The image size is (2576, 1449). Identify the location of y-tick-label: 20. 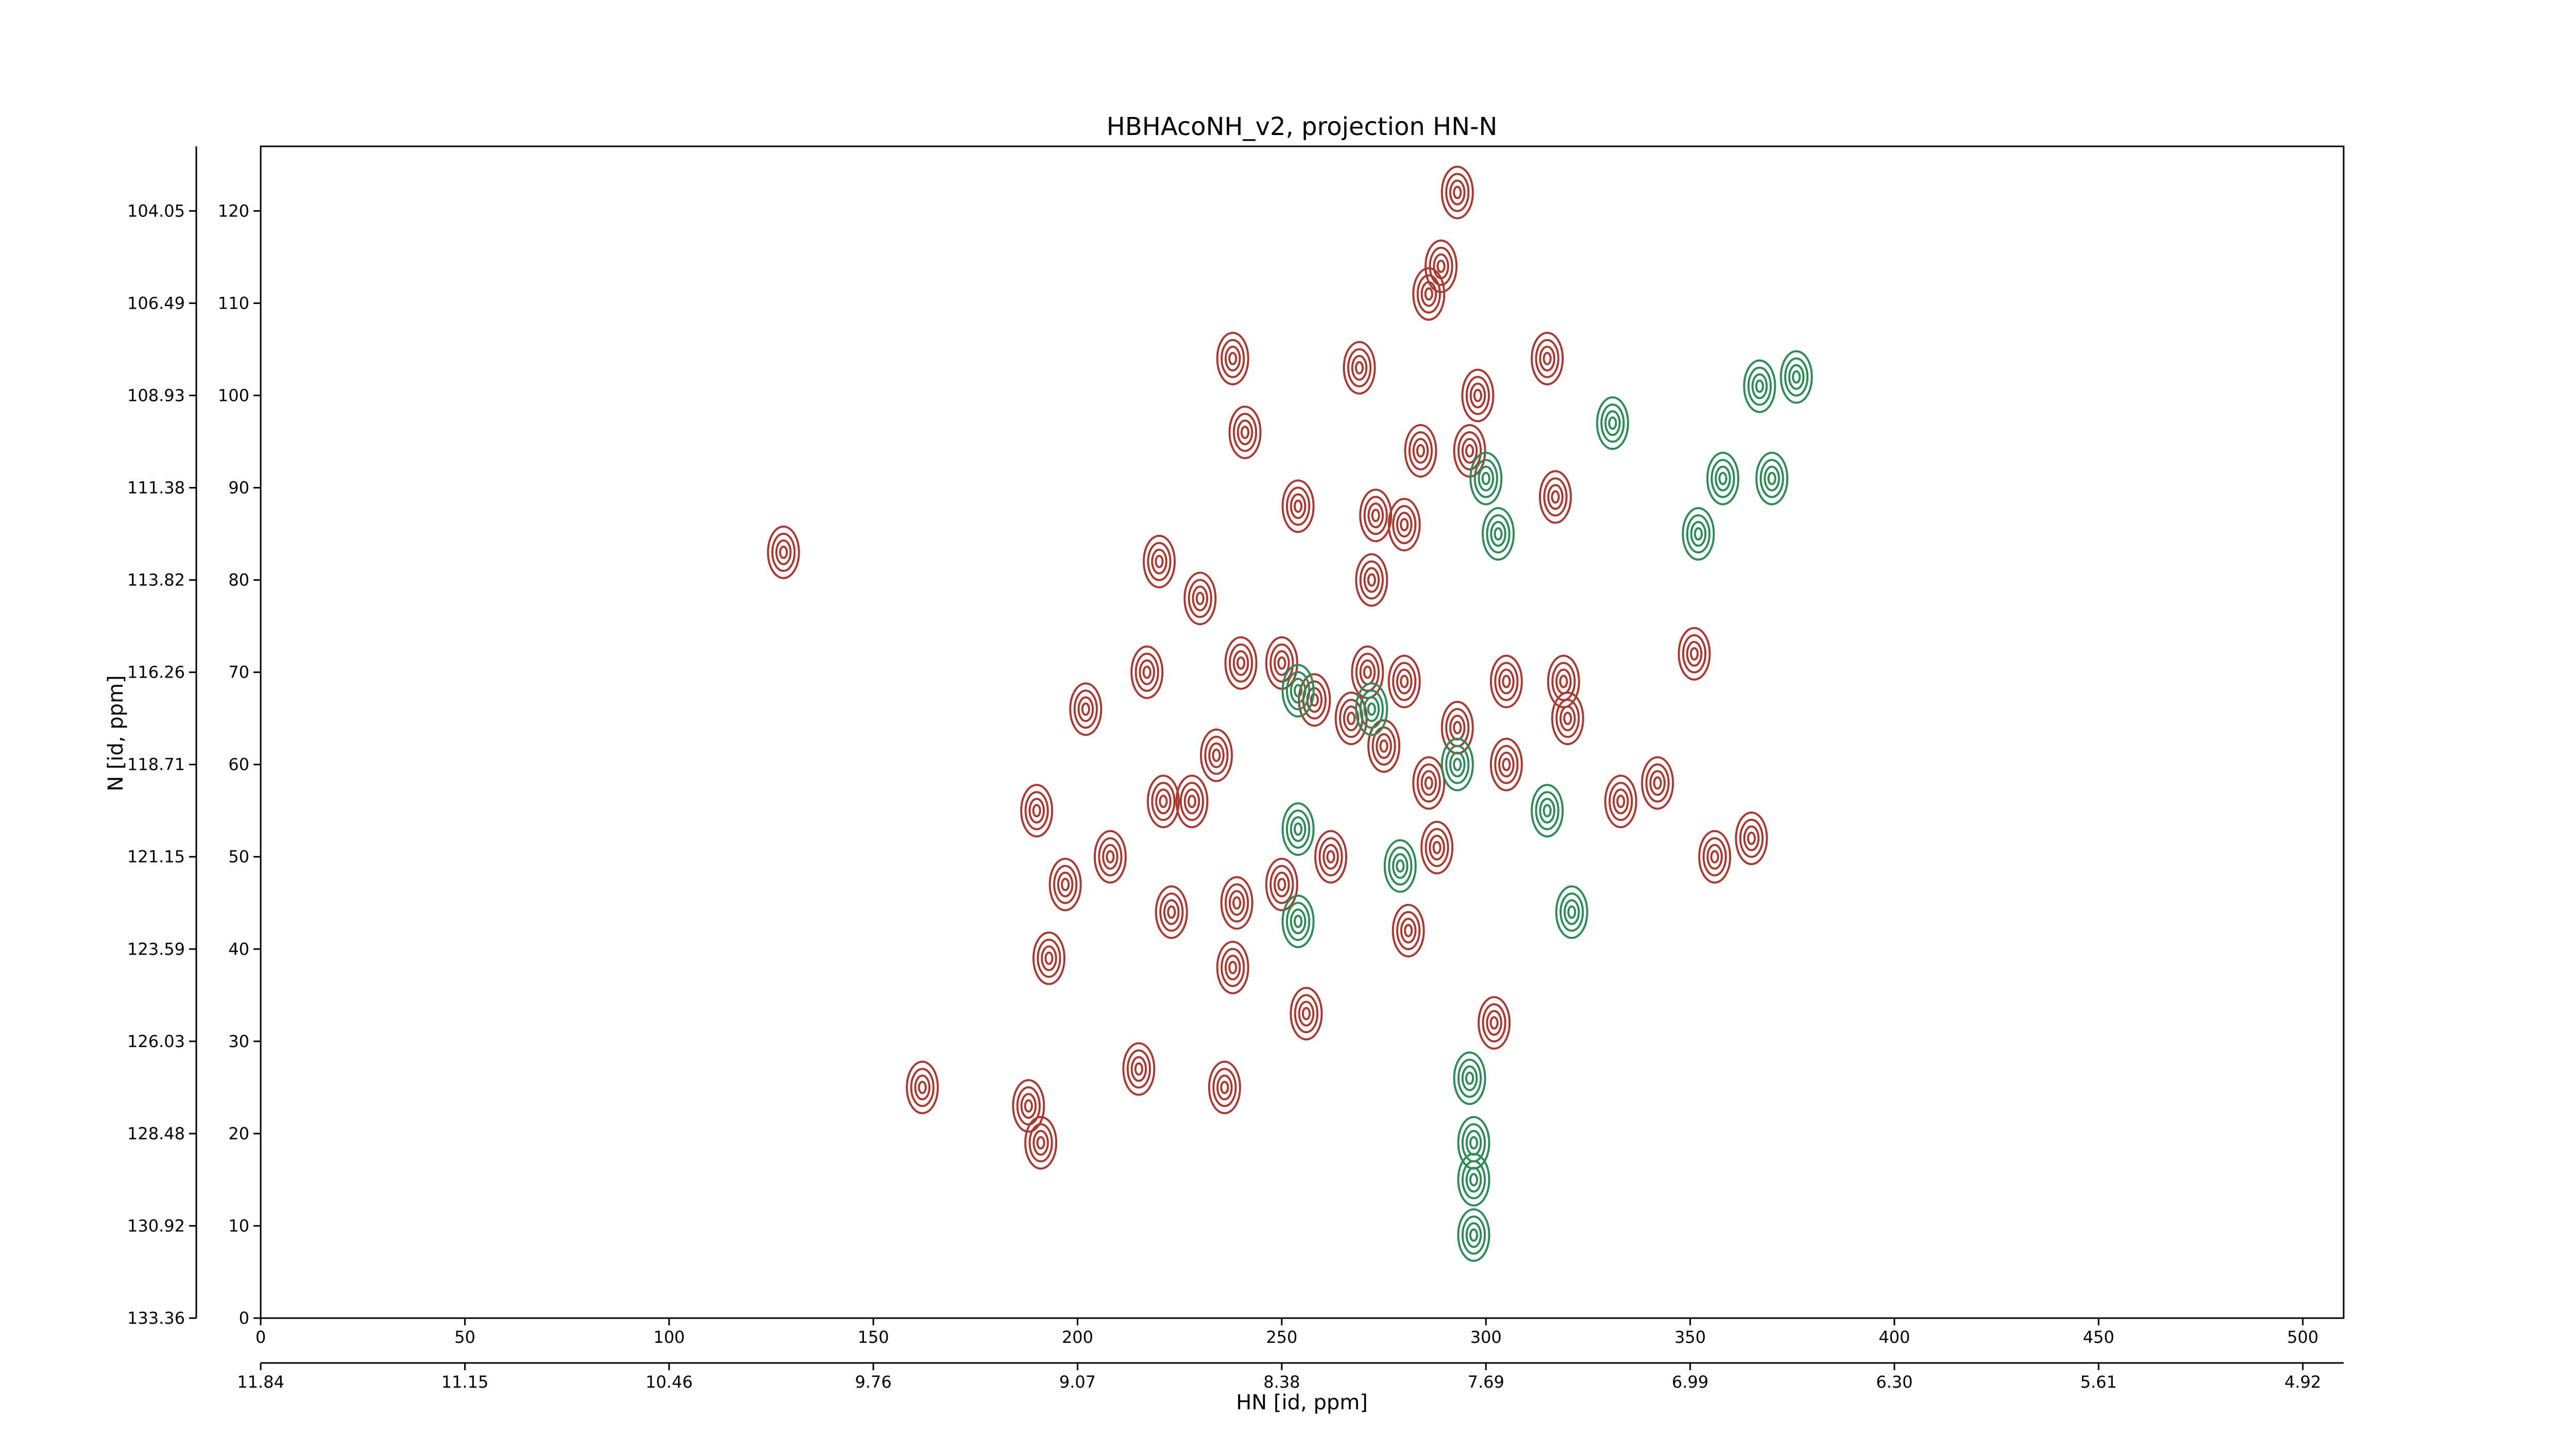
(238, 1133).